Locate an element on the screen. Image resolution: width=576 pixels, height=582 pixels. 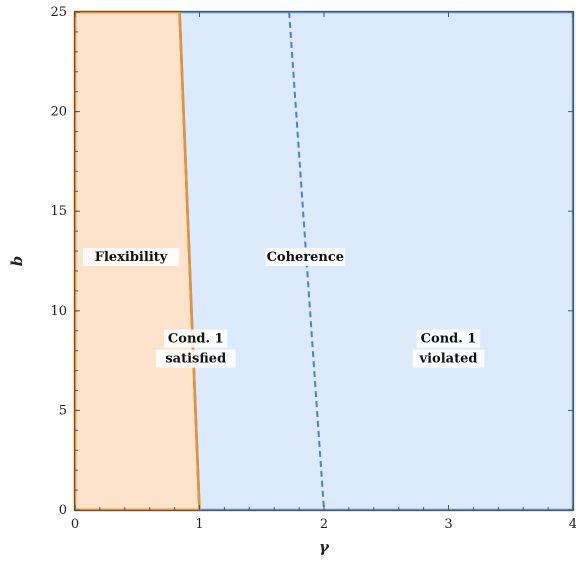
x-tick-label: 4 is located at coordinates (572, 524).